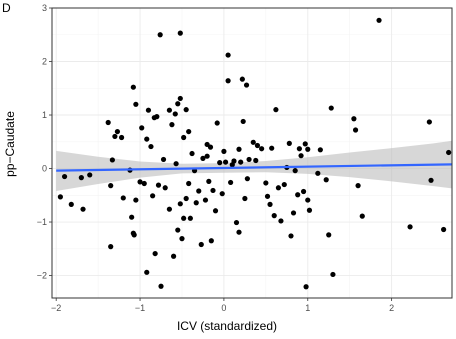  I want to click on y-axis-title: pp−Caudate, so click(10, 144).